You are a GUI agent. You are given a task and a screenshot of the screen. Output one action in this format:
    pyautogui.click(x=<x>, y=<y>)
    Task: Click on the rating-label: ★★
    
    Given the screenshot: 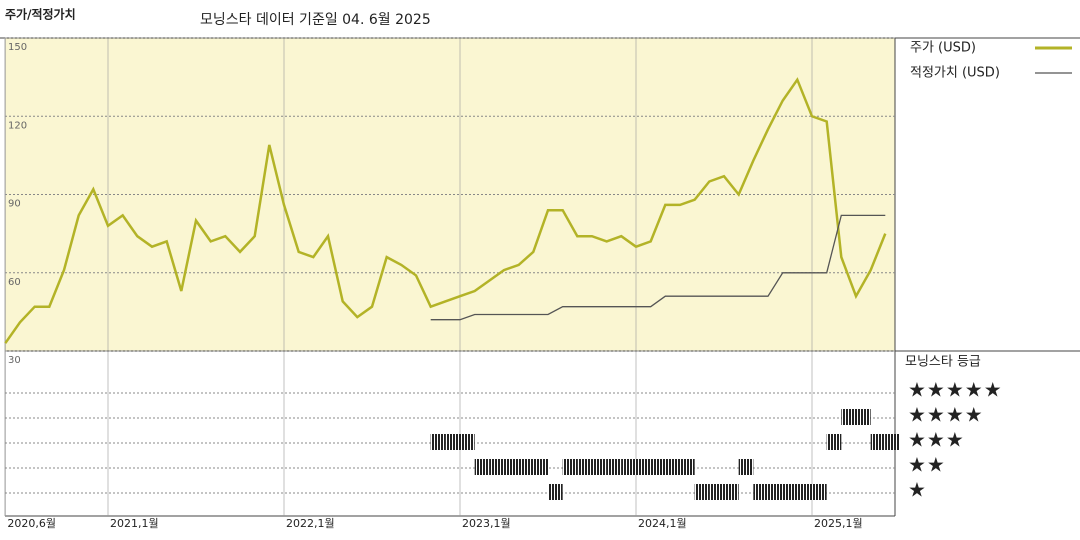 What is the action you would take?
    pyautogui.click(x=927, y=465)
    